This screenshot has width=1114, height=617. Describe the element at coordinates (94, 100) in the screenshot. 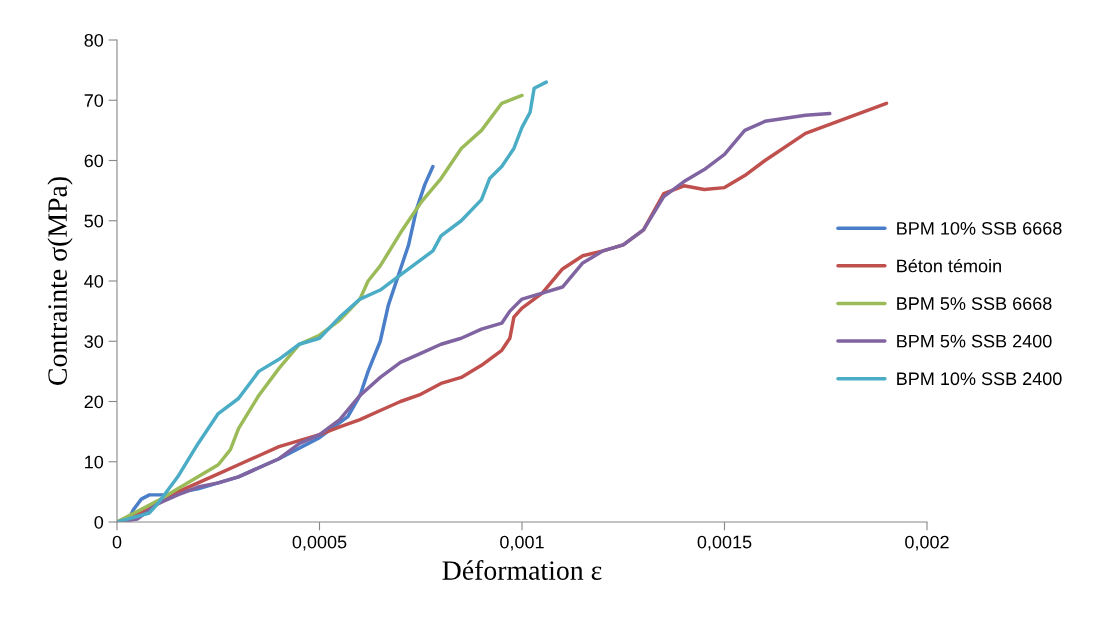

I see `y-tick-label: 70` at that location.